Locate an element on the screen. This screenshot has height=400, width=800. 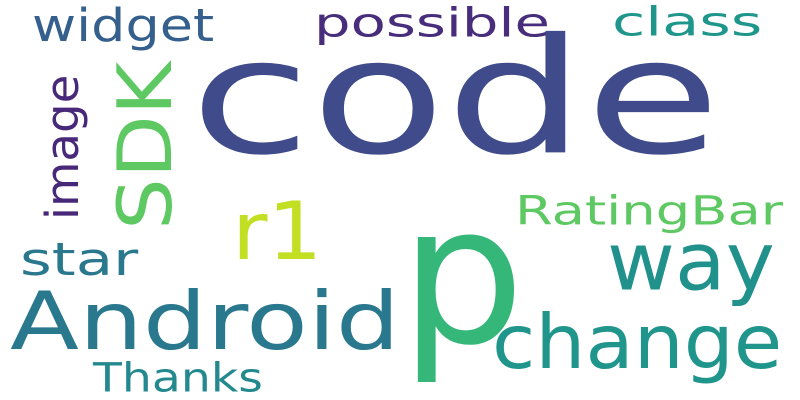
word-p: p is located at coordinates (462, 275).